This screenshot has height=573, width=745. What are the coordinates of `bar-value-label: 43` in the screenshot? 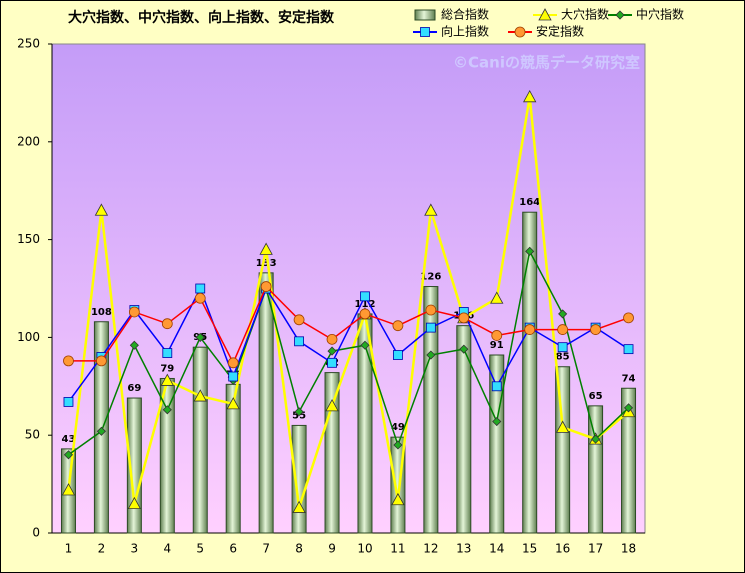 It's located at (69, 439).